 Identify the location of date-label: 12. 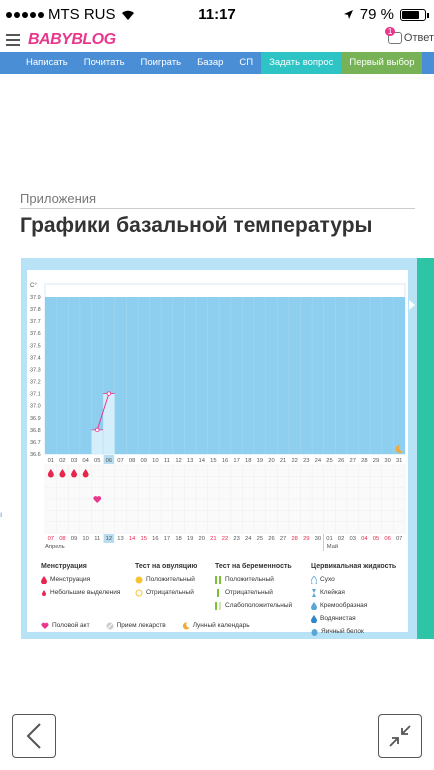
(109, 539).